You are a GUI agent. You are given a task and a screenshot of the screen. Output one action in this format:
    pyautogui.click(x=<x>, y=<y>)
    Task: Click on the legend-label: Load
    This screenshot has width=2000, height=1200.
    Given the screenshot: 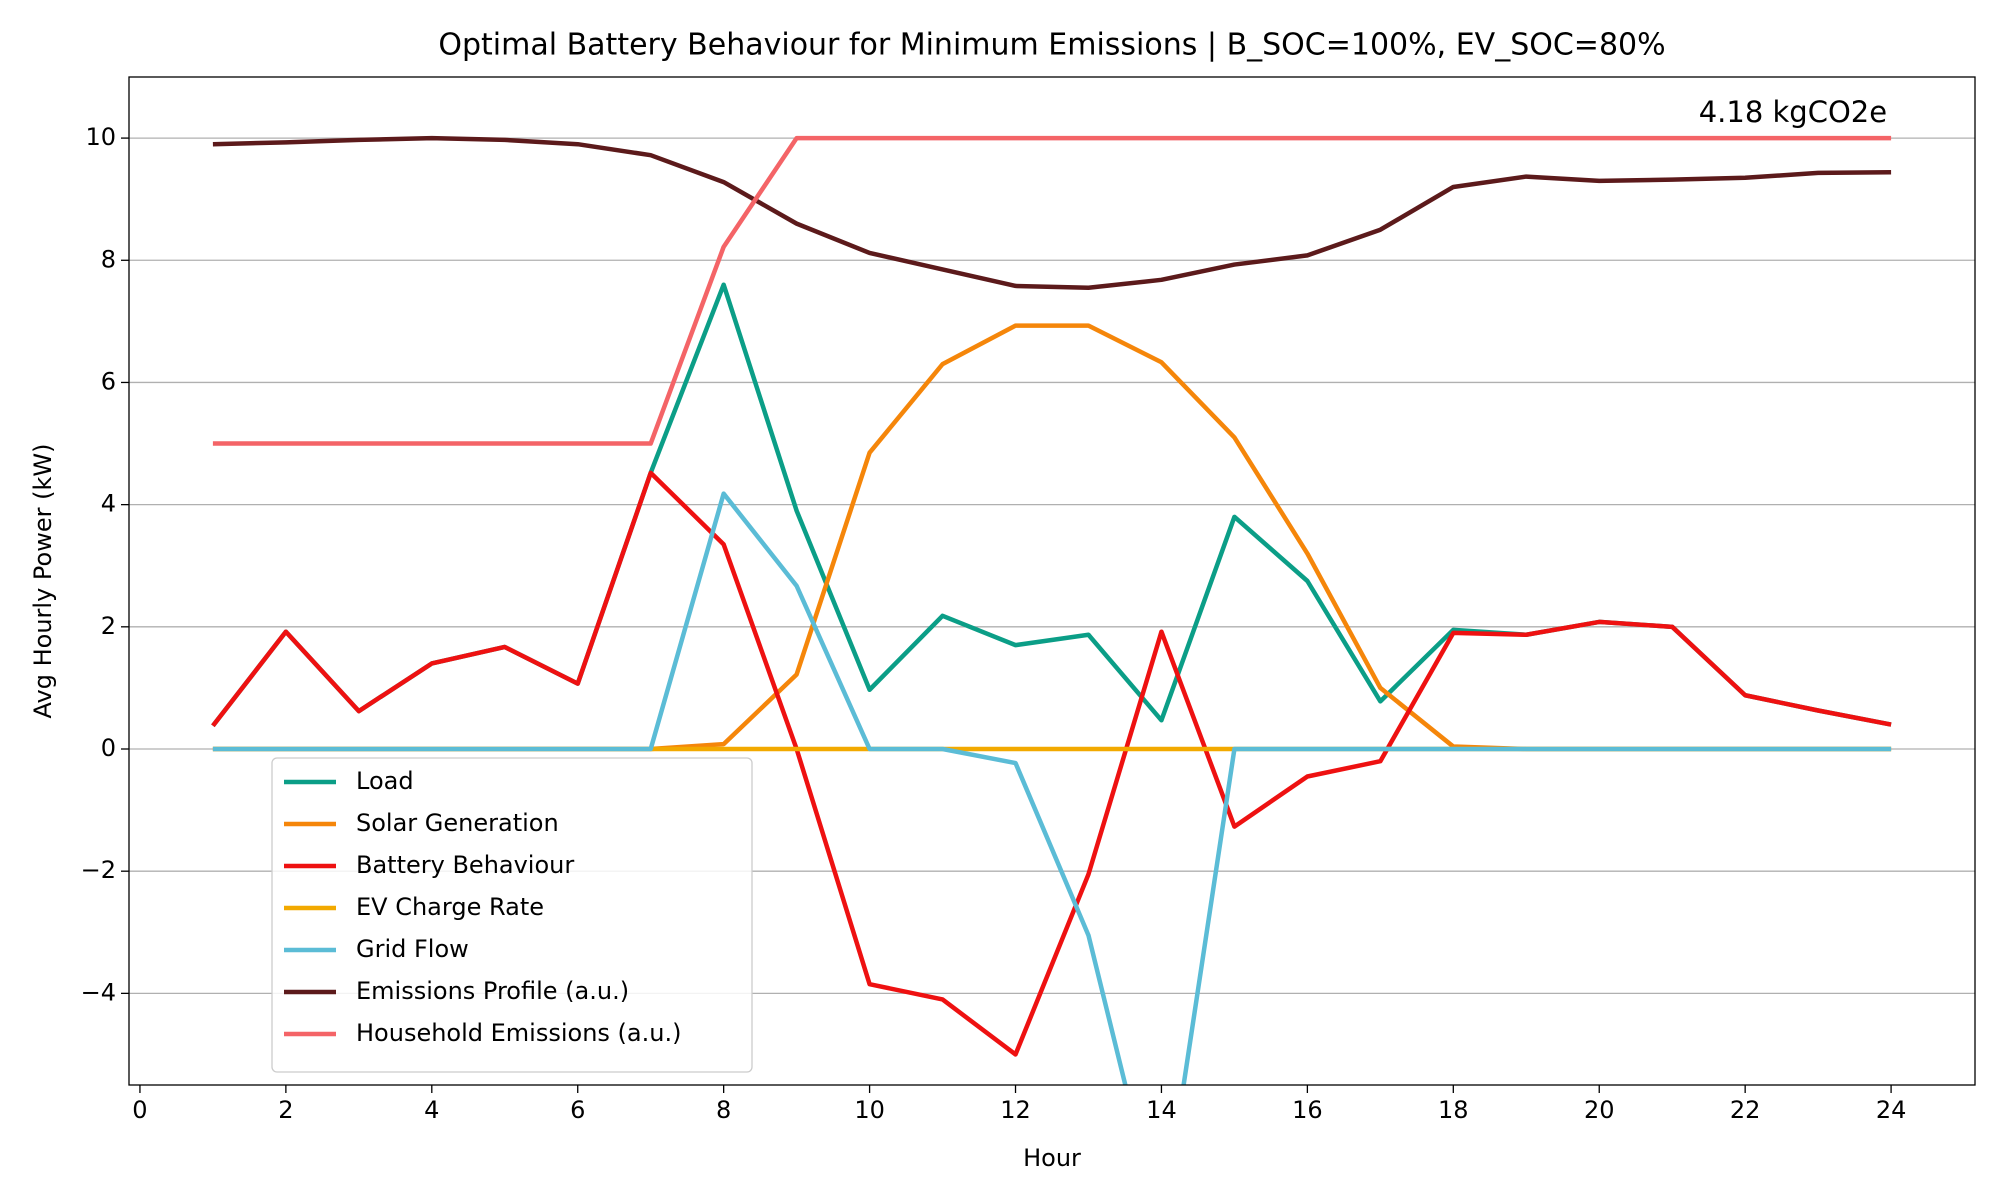 What is the action you would take?
    pyautogui.click(x=385, y=781)
    